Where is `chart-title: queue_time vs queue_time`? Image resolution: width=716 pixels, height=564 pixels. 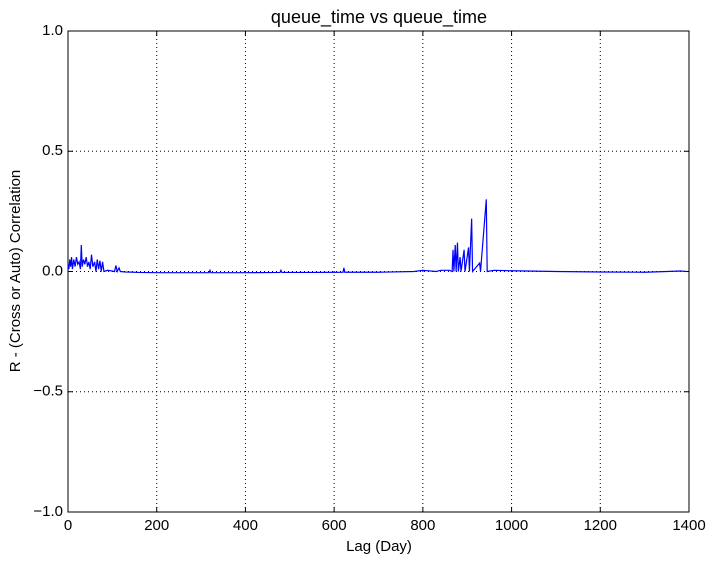 chart-title: queue_time vs queue_time is located at coordinates (379, 17).